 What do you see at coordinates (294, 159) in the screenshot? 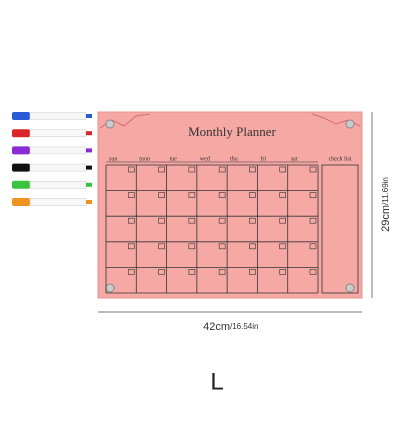
I see `day-label: sat` at bounding box center [294, 159].